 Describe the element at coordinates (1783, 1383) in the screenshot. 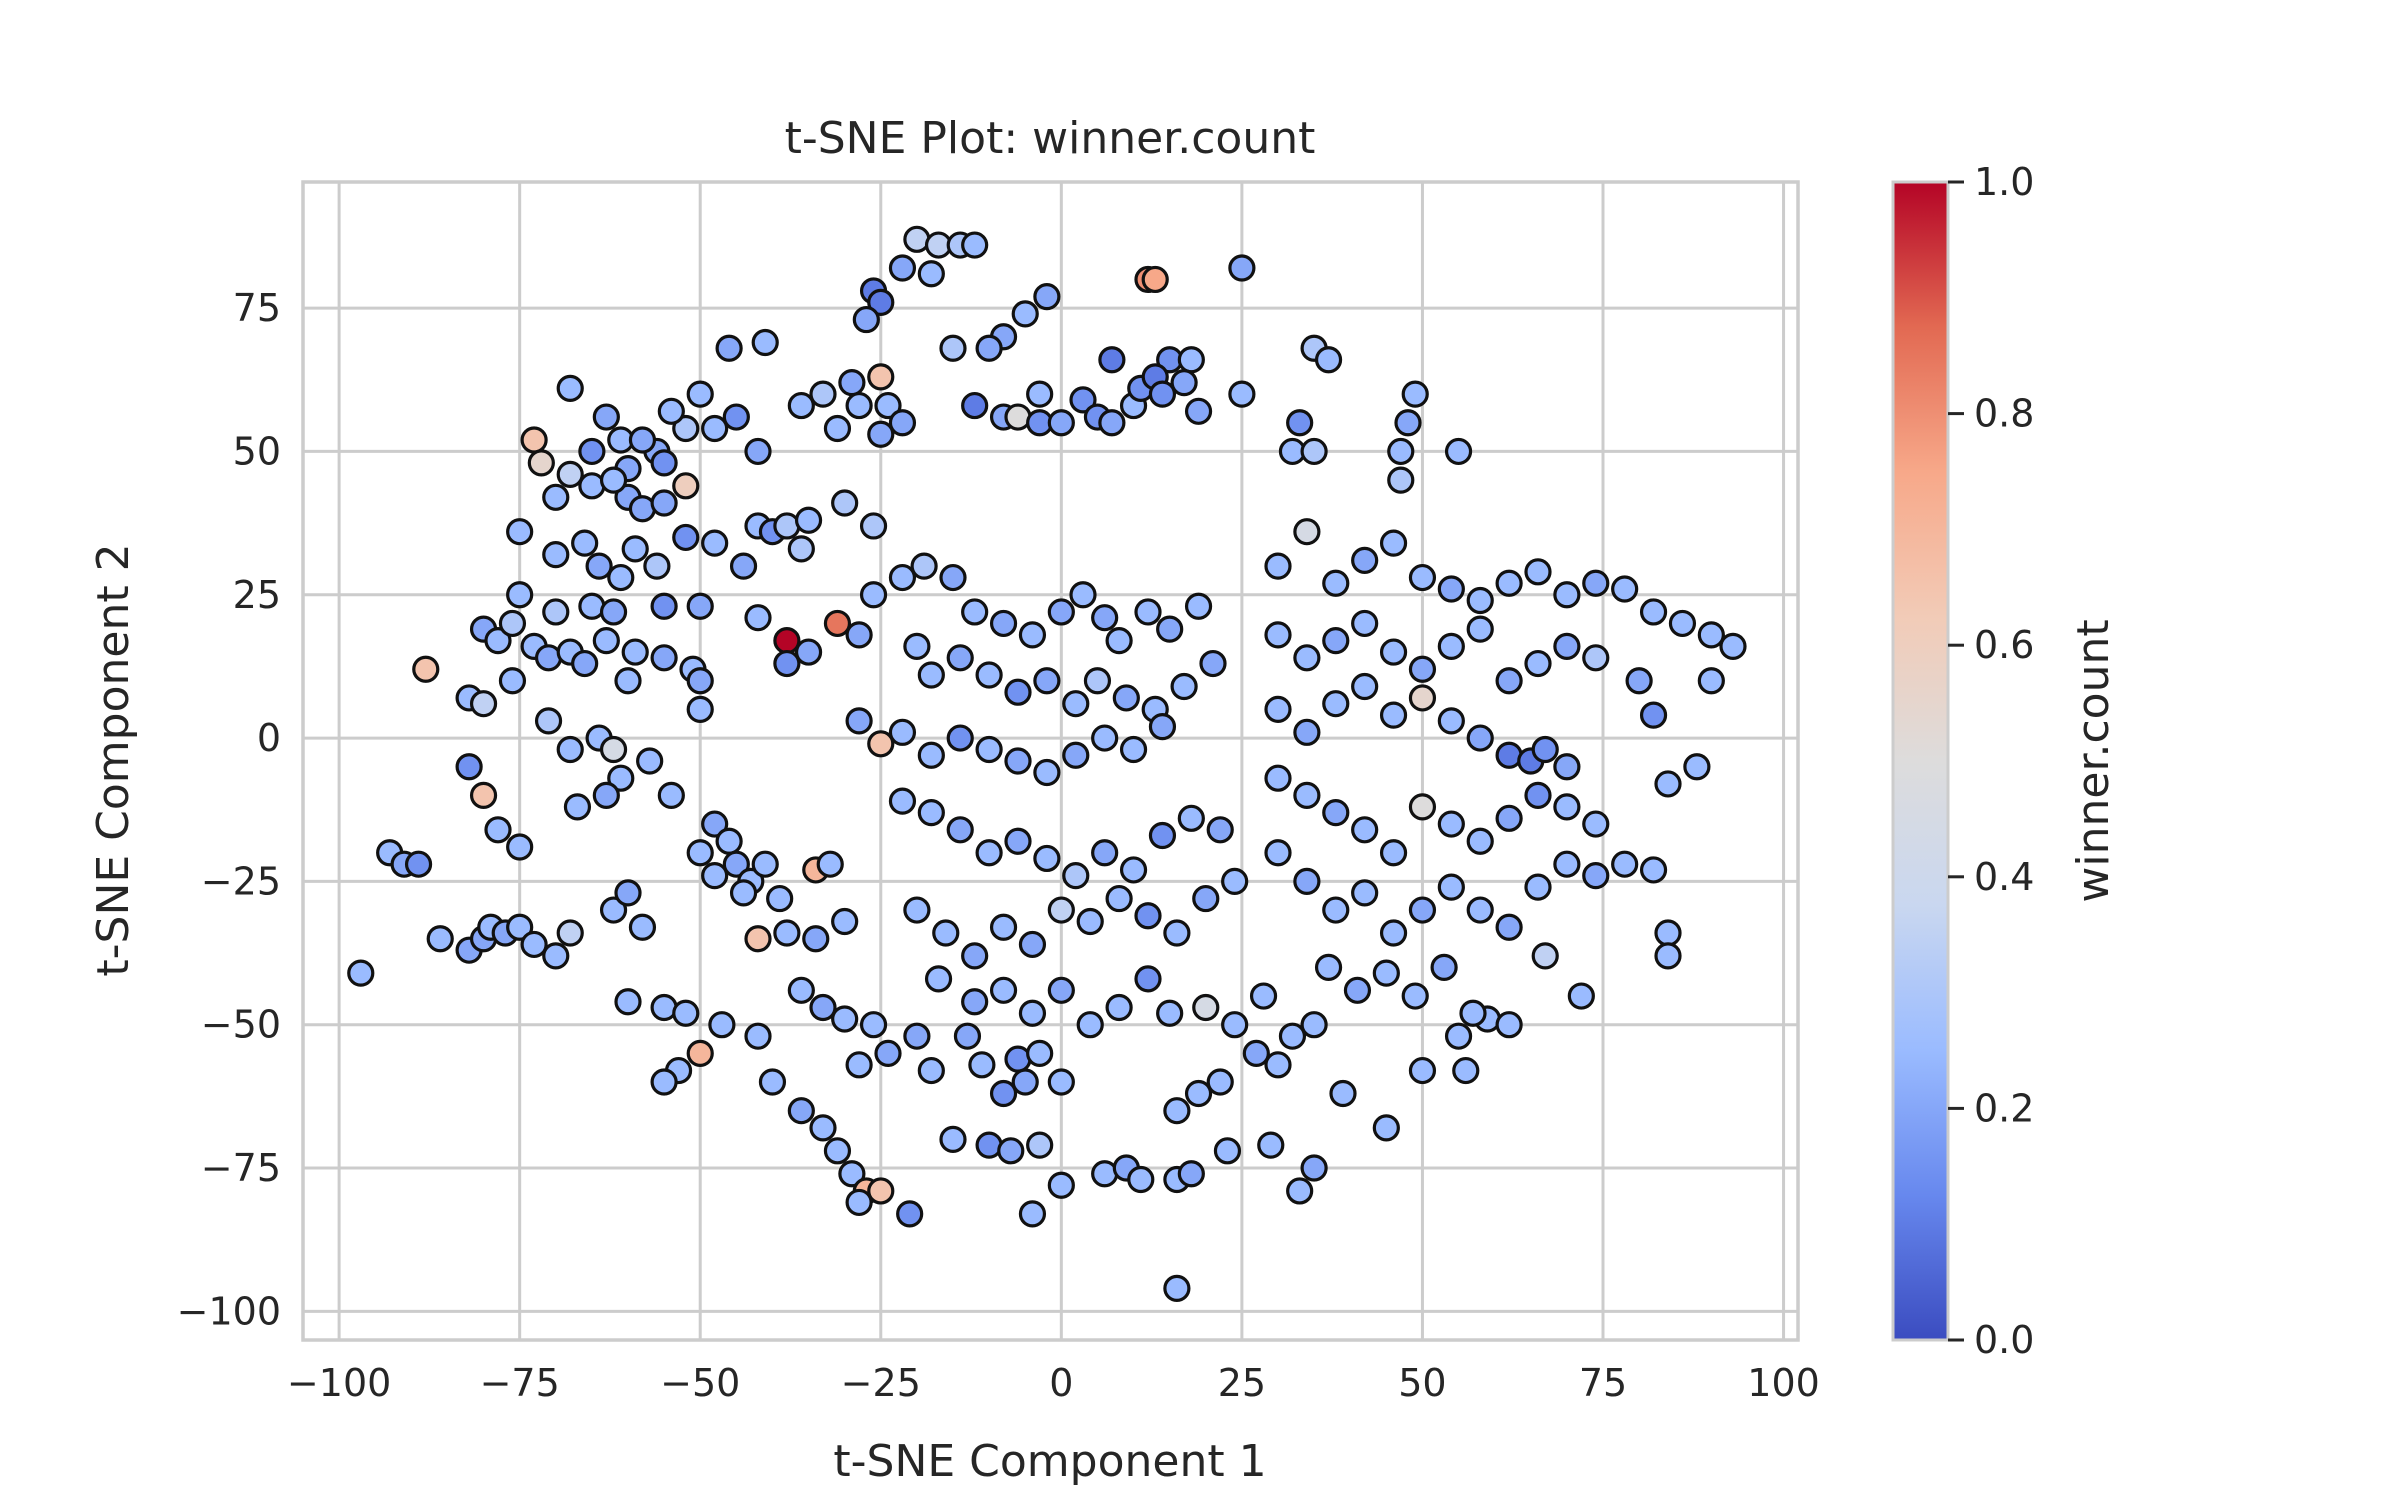

I see `x-tick-label: 100` at that location.